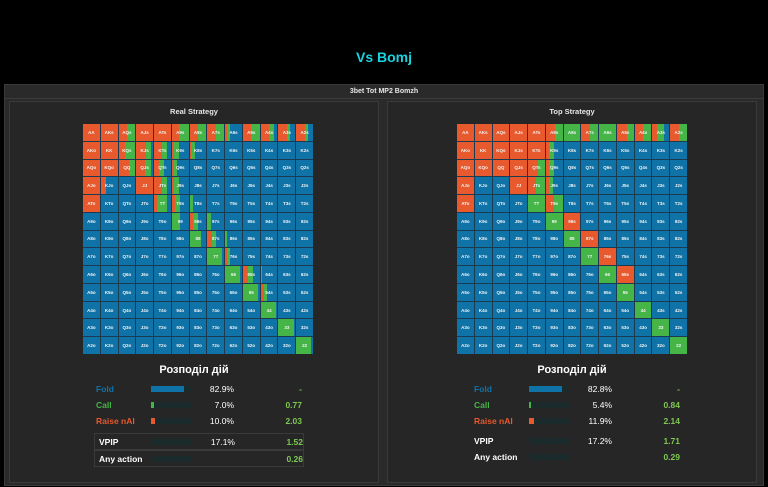 Image resolution: width=768 pixels, height=487 pixels. I want to click on hand-cell-T8o: T8o, so click(162, 239).